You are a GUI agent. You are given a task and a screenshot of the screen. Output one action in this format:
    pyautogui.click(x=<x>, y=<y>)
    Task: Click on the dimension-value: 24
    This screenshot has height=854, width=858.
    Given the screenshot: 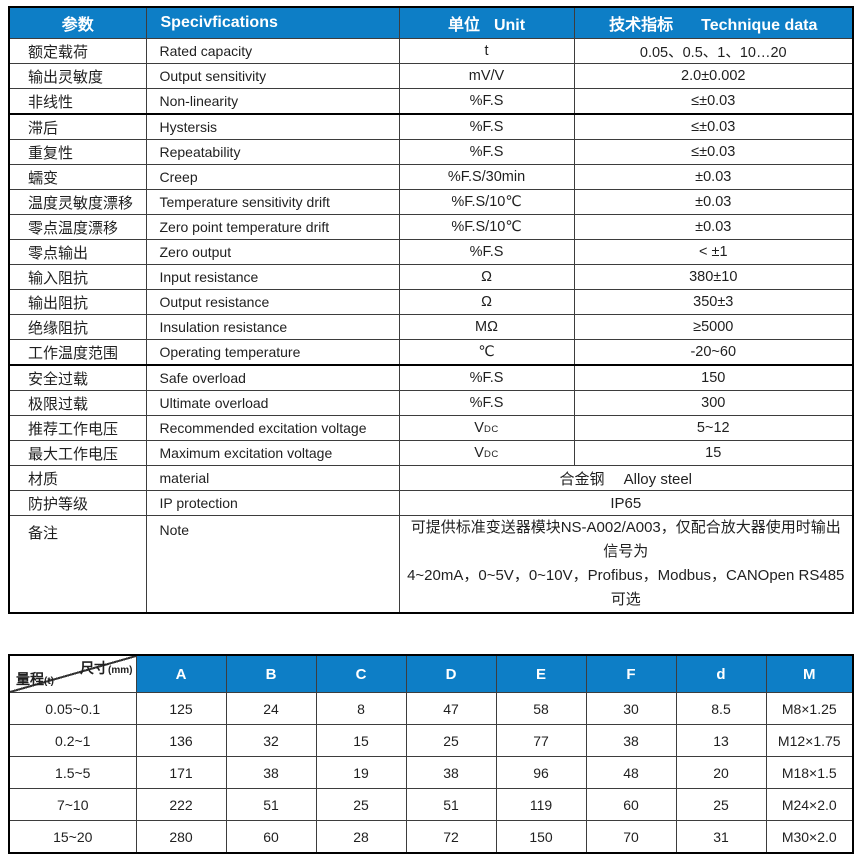 What is the action you would take?
    pyautogui.click(x=271, y=708)
    